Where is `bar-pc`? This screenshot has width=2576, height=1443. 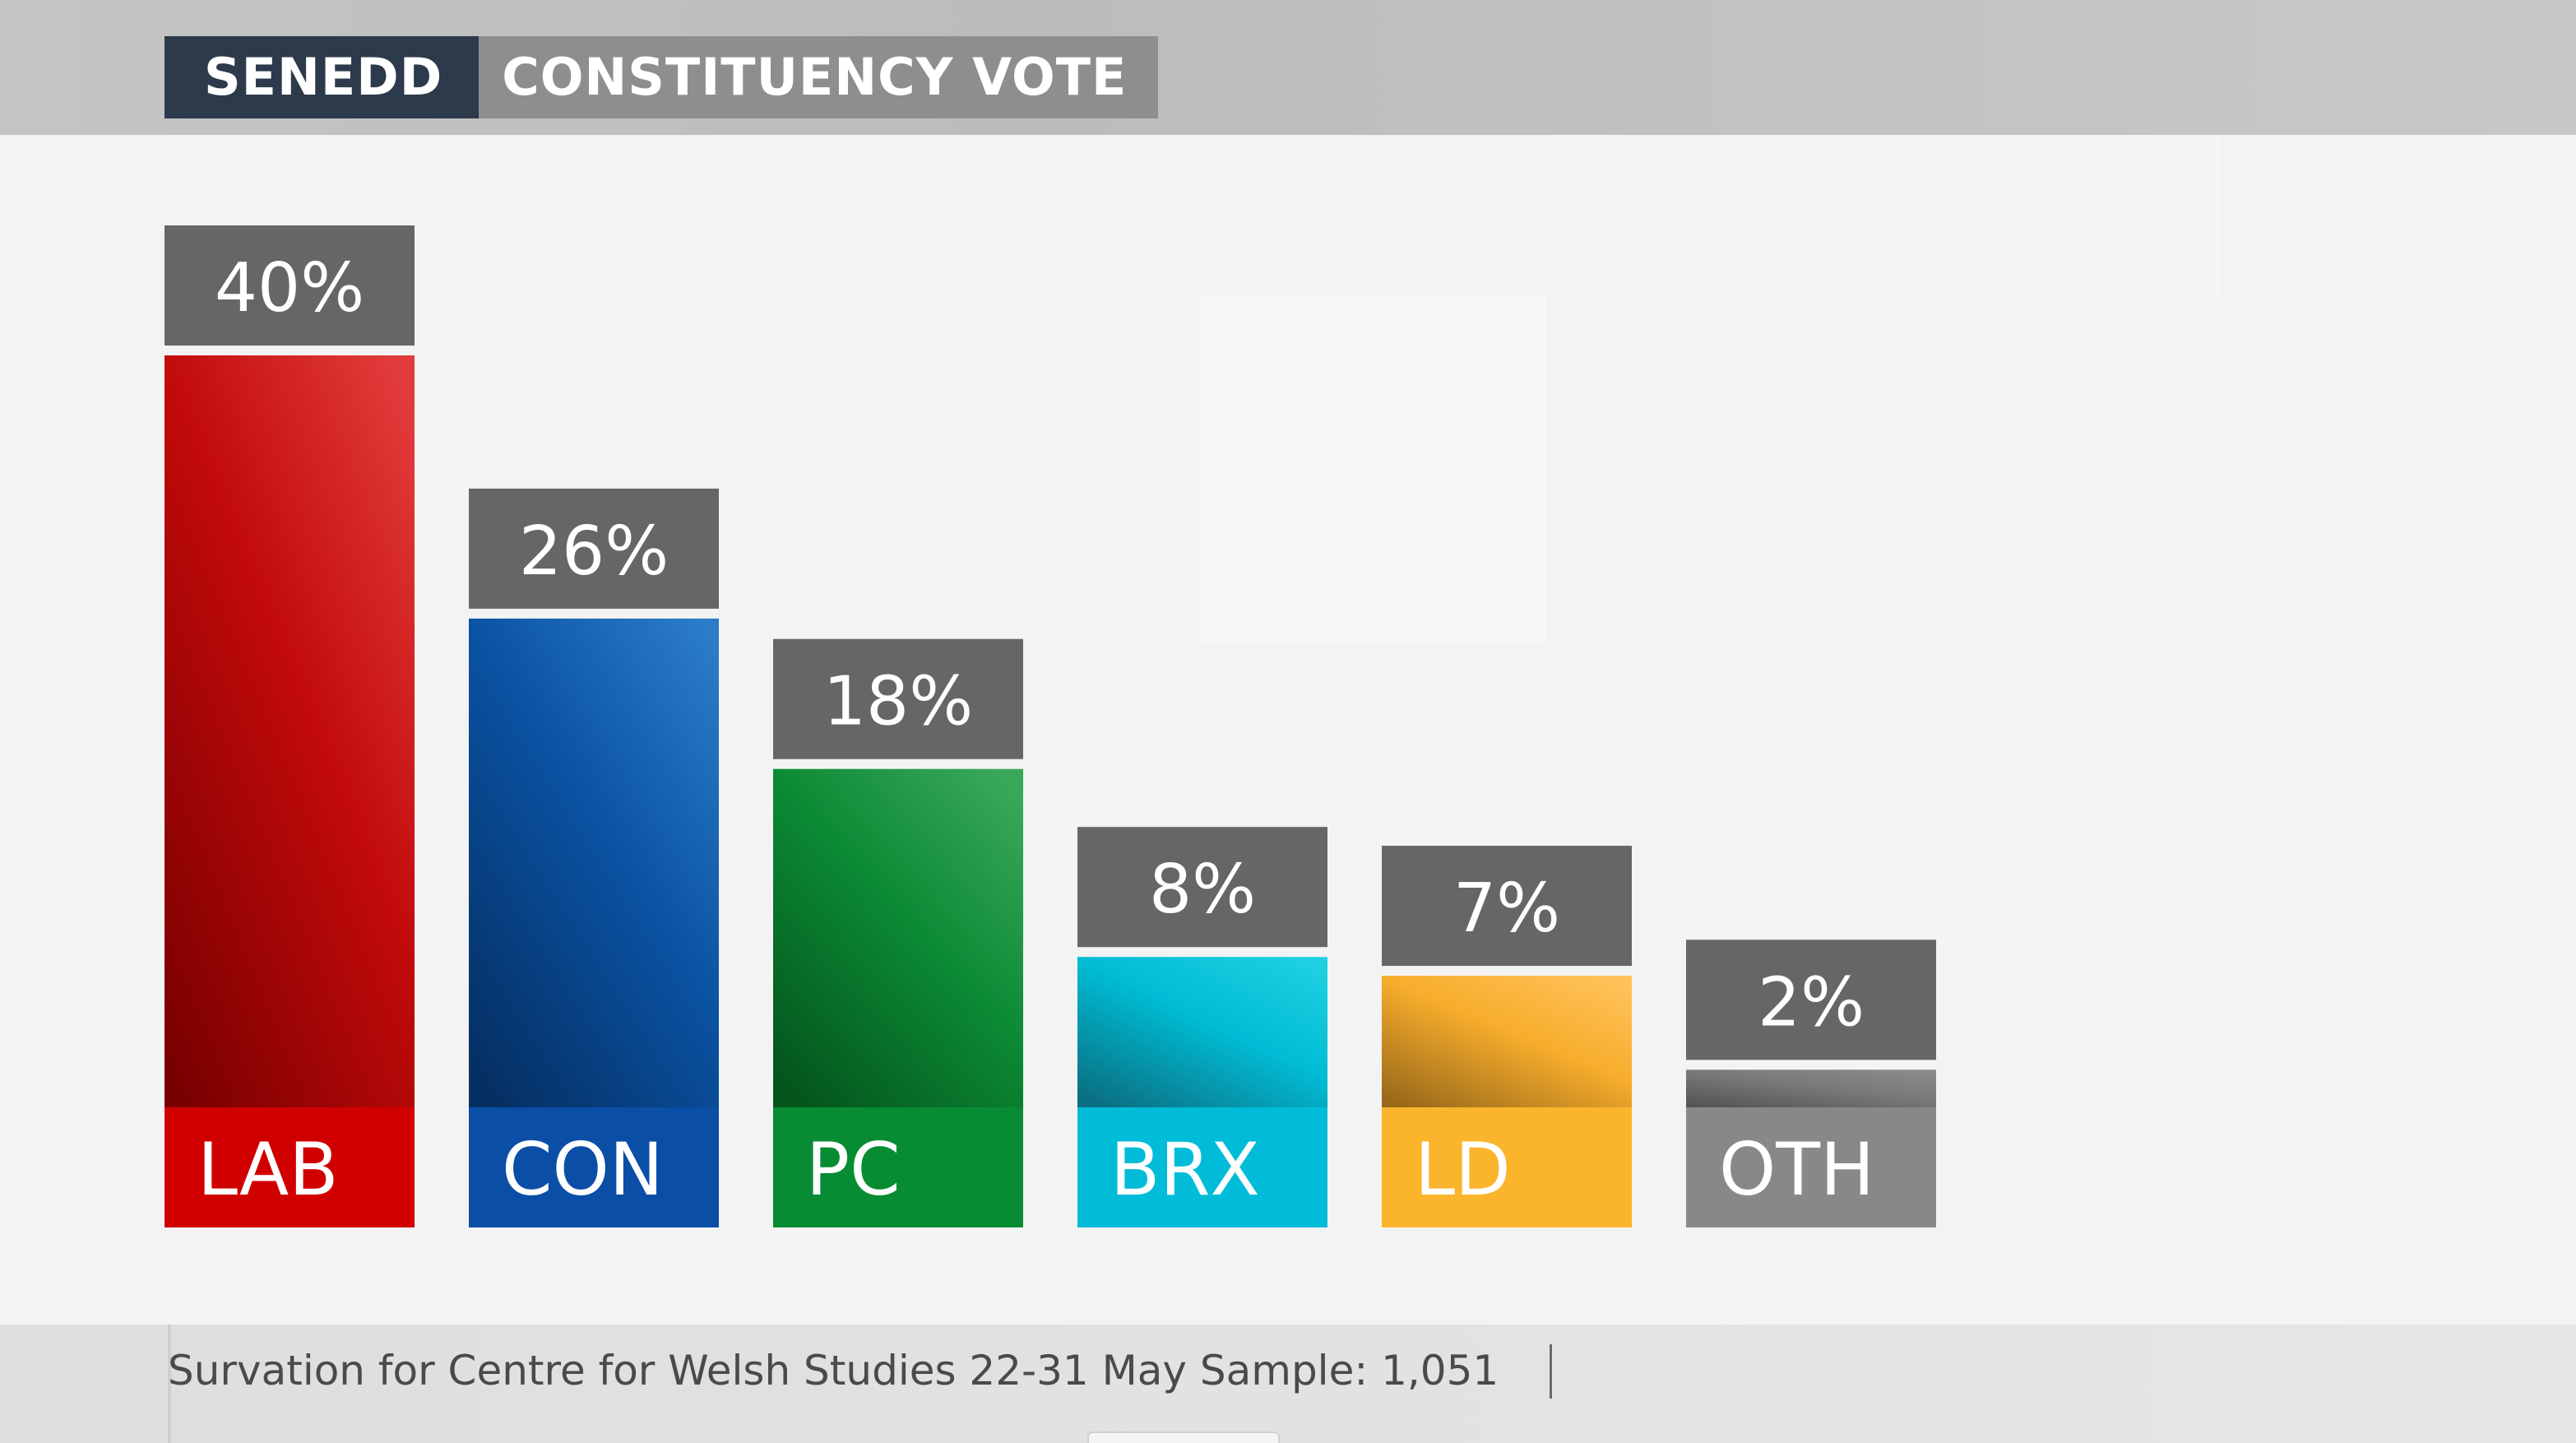 bar-pc is located at coordinates (898, 938).